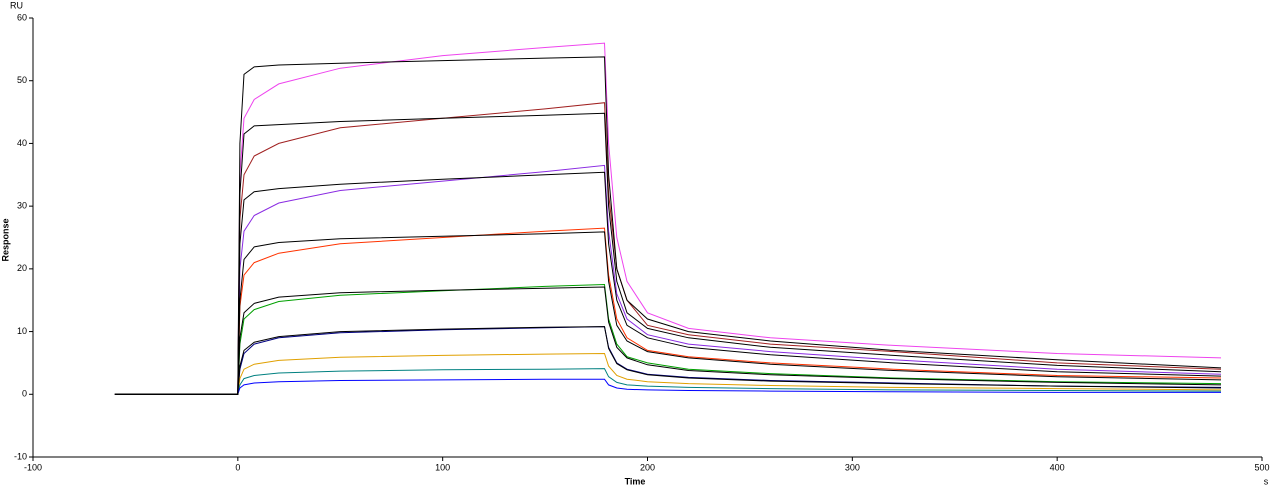 The height and width of the screenshot is (487, 1271). What do you see at coordinates (33, 467) in the screenshot?
I see `x-tick-label: -100` at bounding box center [33, 467].